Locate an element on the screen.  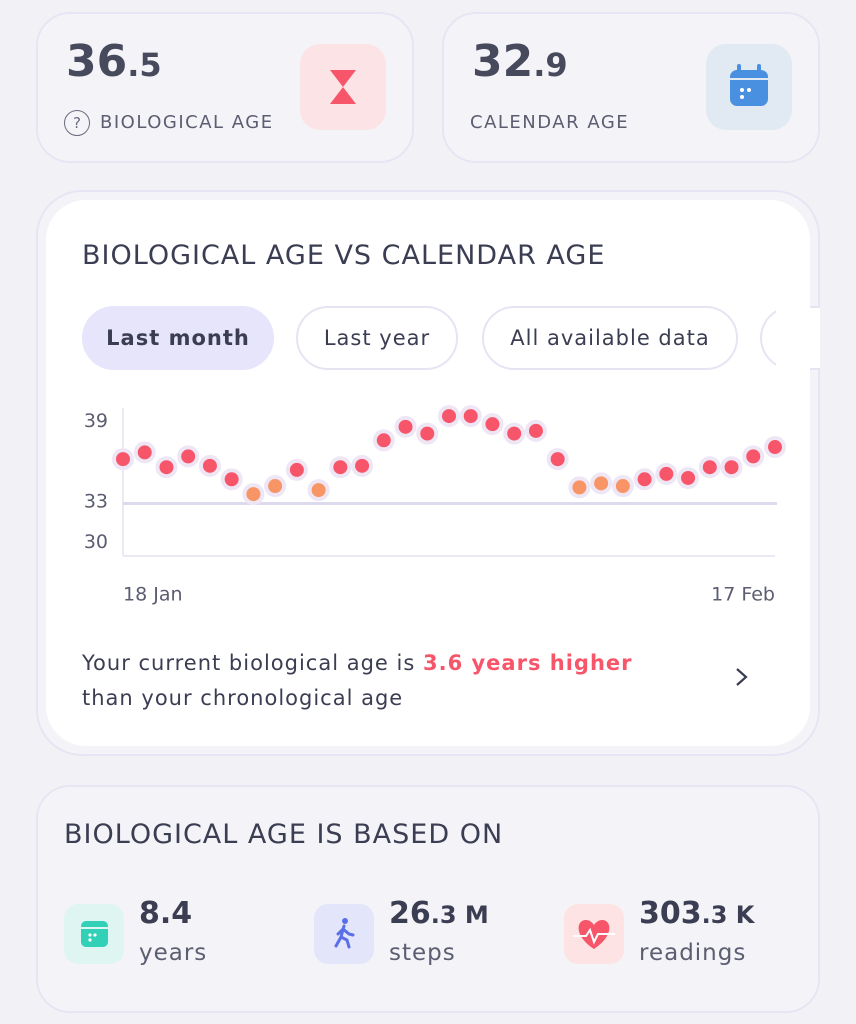
heart-icon is located at coordinates (594, 934).